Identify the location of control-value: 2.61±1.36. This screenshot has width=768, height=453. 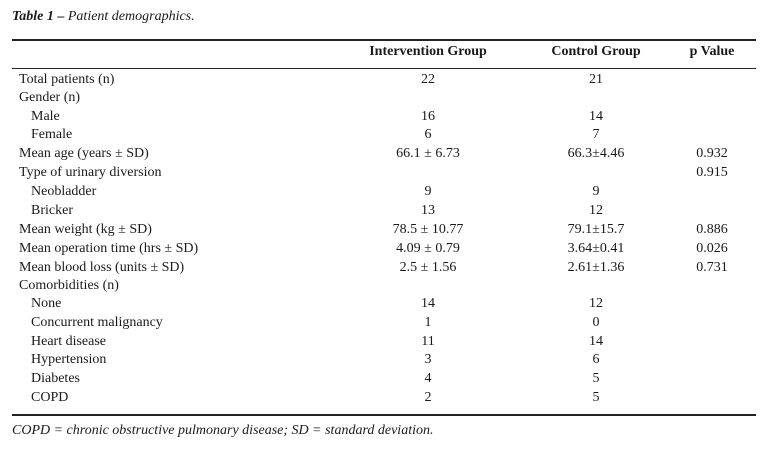
(596, 267).